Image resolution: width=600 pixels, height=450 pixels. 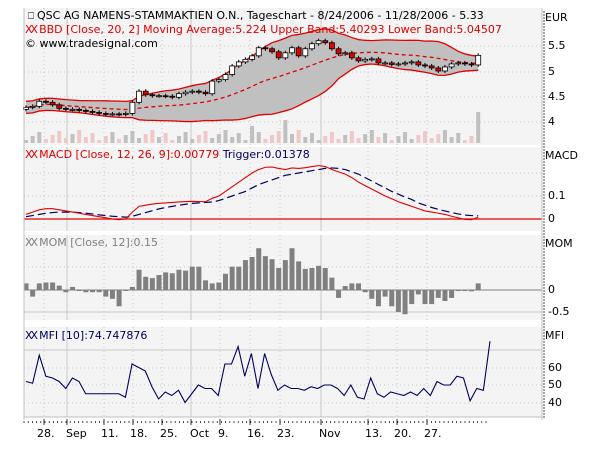 What do you see at coordinates (556, 17) in the screenshot?
I see `main-axis-title: EUR` at bounding box center [556, 17].